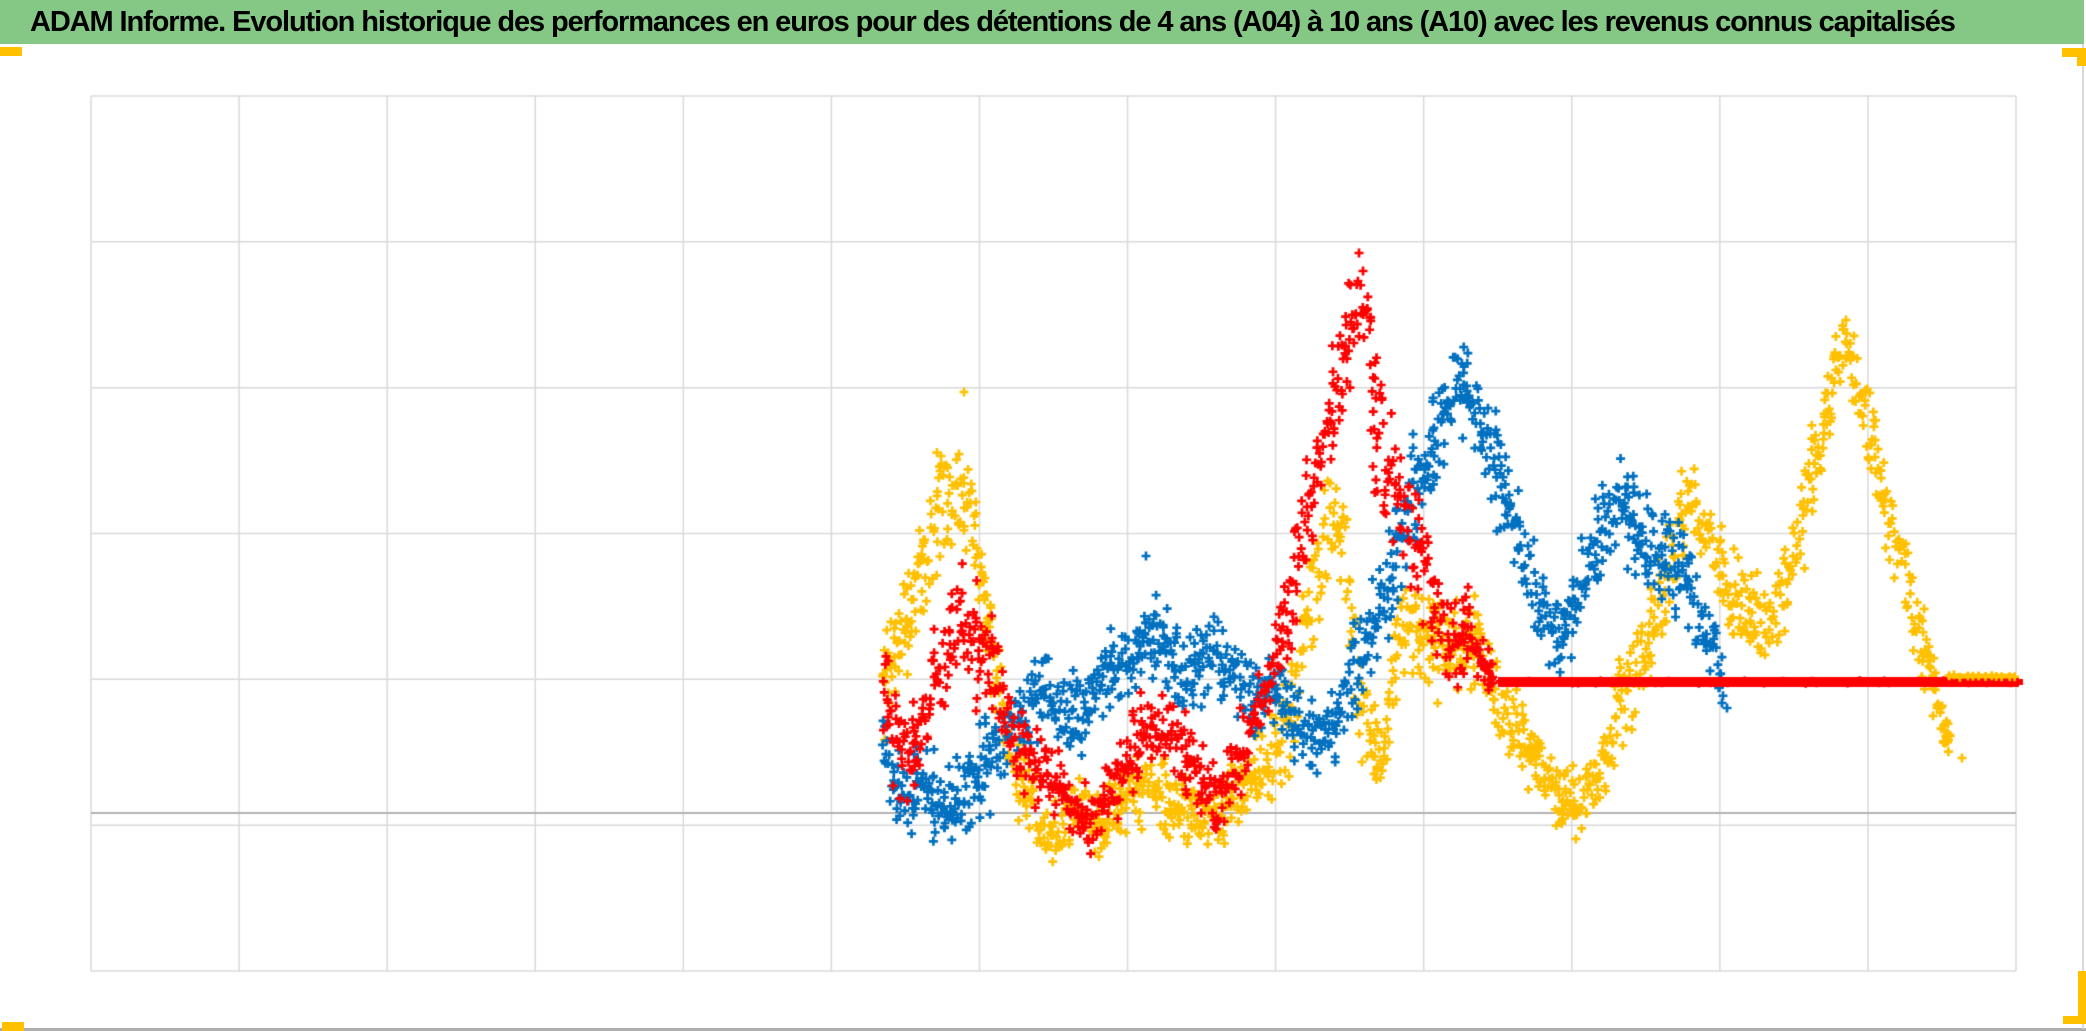 Image resolution: width=2086 pixels, height=1031 pixels. I want to click on selection-handle-bottom-right-v, so click(2082, 997).